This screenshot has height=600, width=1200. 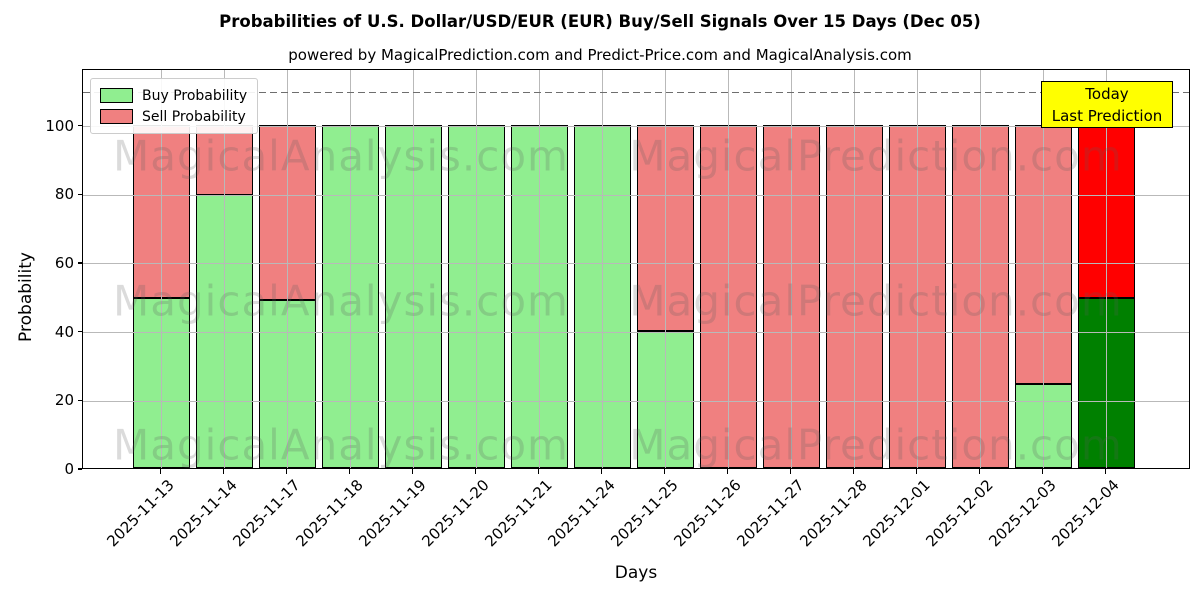 I want to click on legend-label-sell: Sell Probability, so click(x=194, y=116).